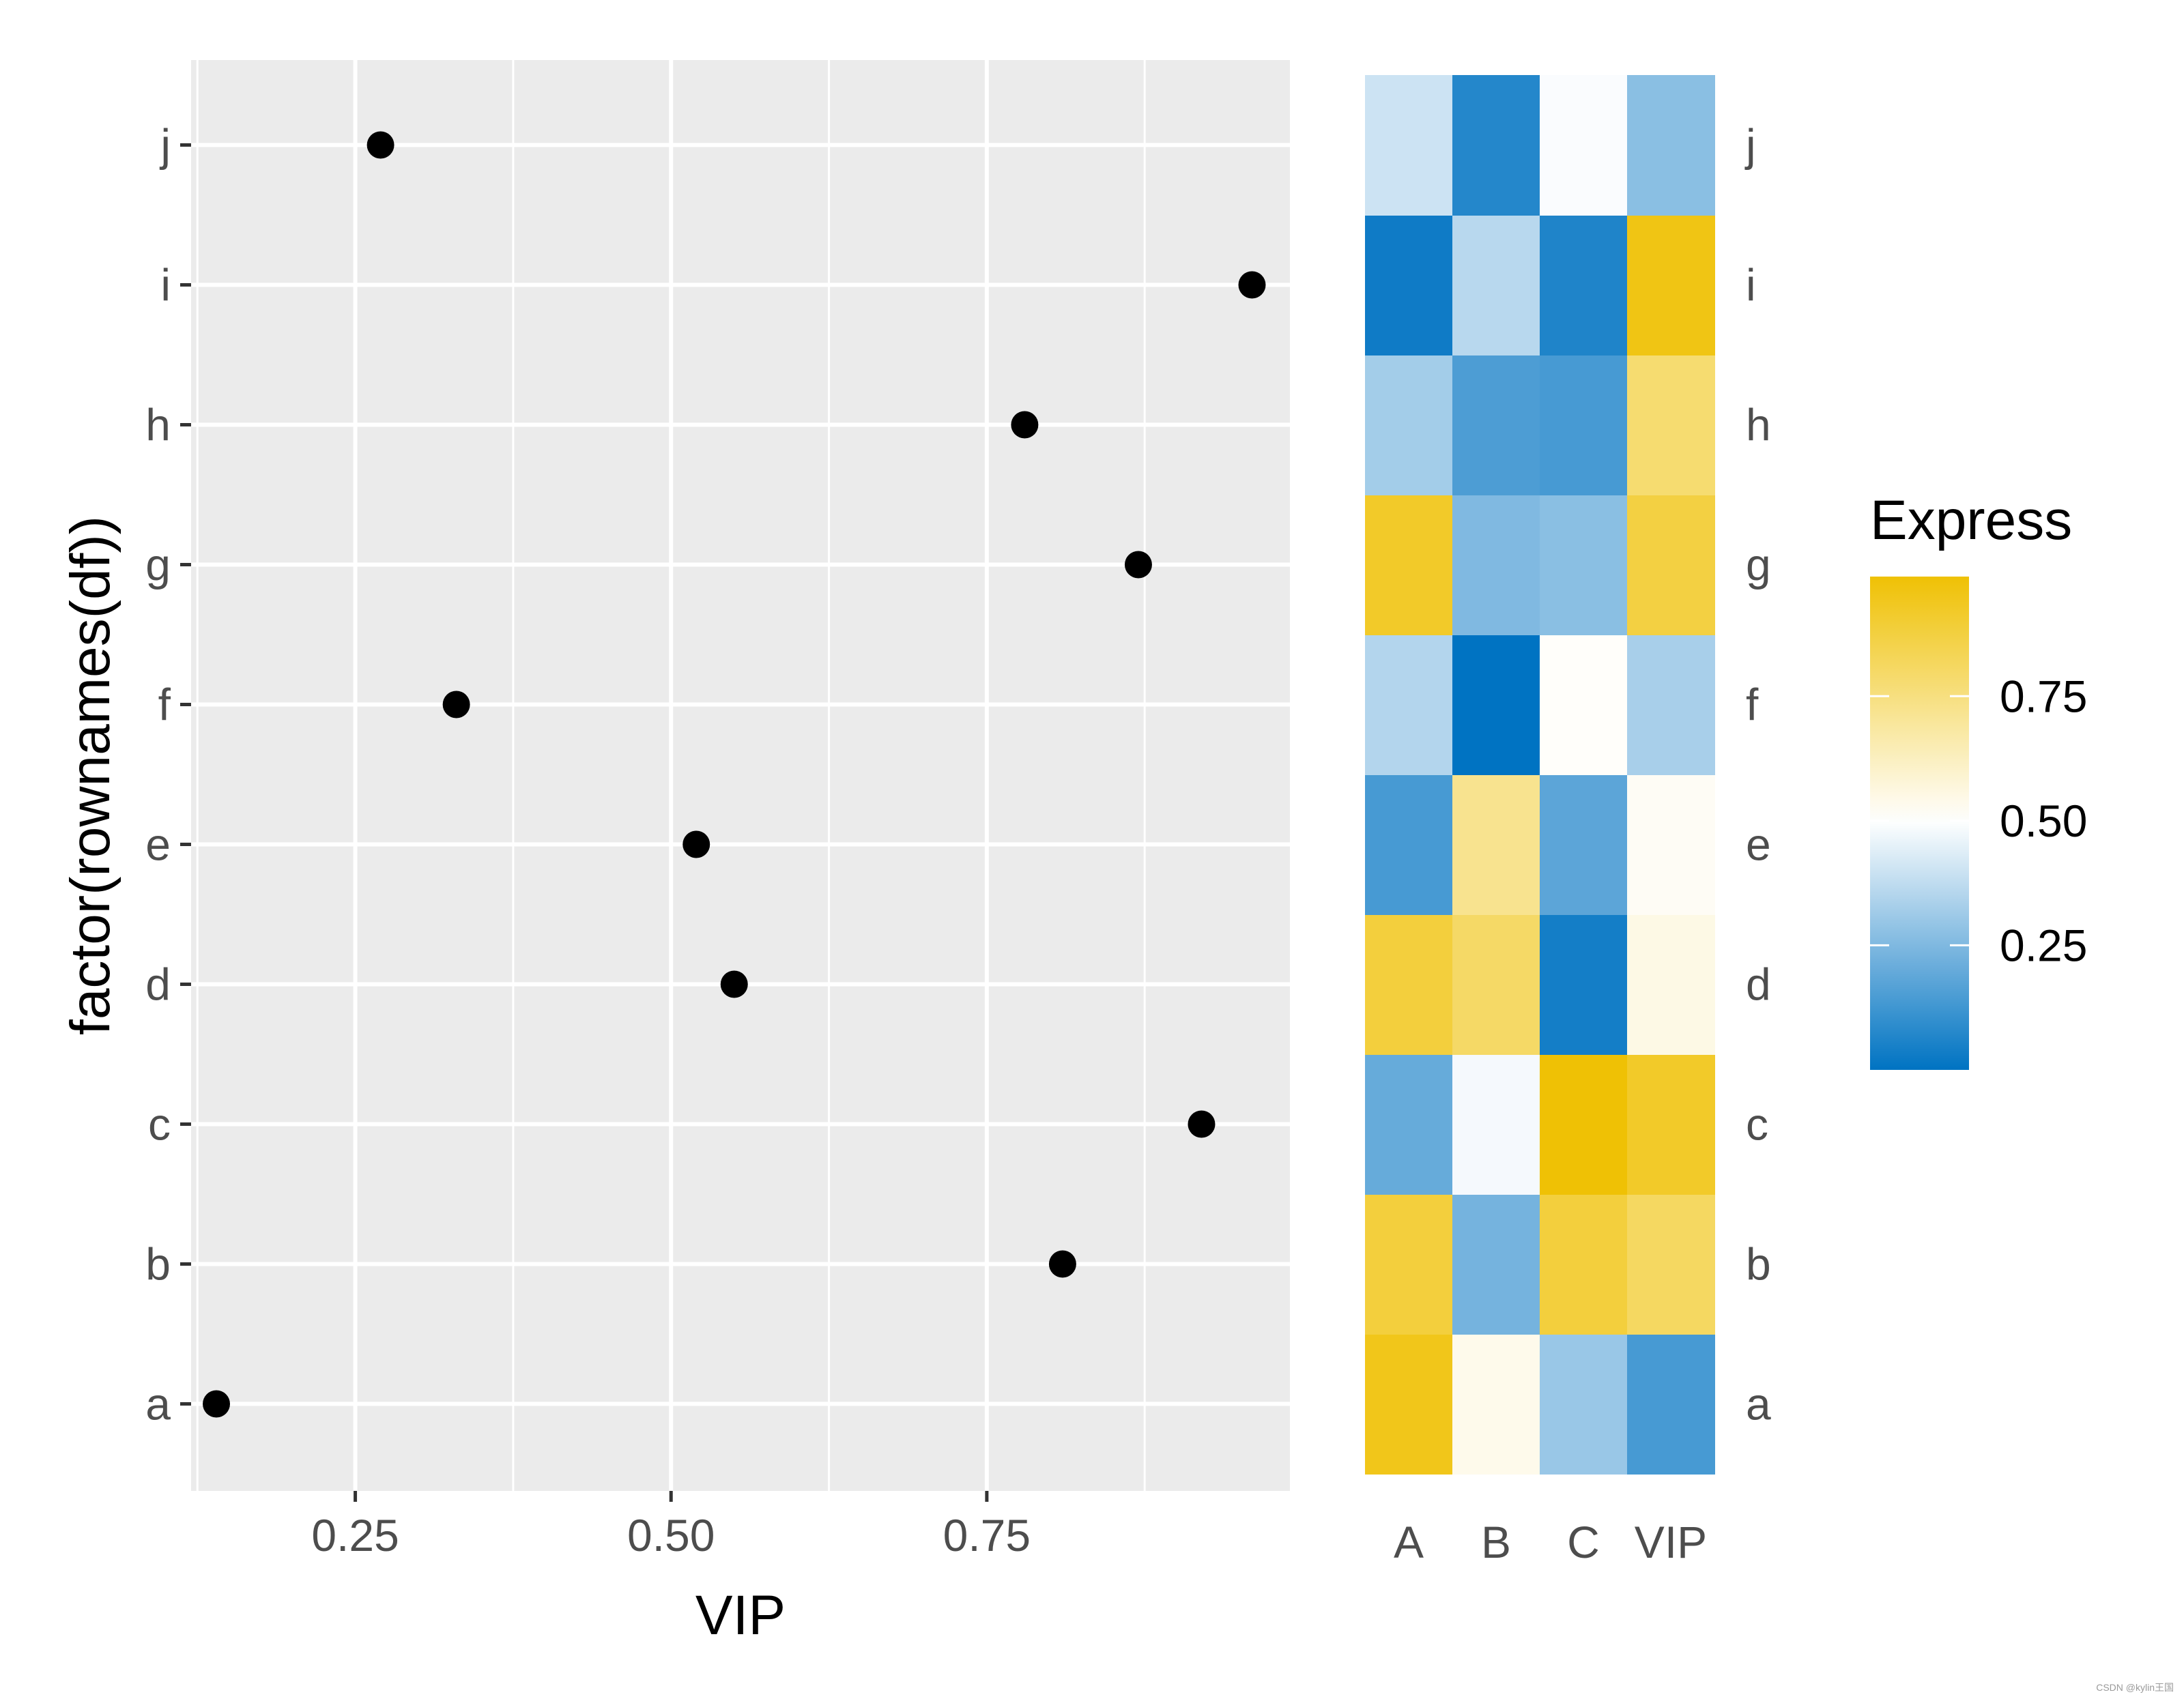 This screenshot has height=1699, width=2184. Describe the element at coordinates (1409, 1542) in the screenshot. I see `heatmap-column-label: A` at that location.